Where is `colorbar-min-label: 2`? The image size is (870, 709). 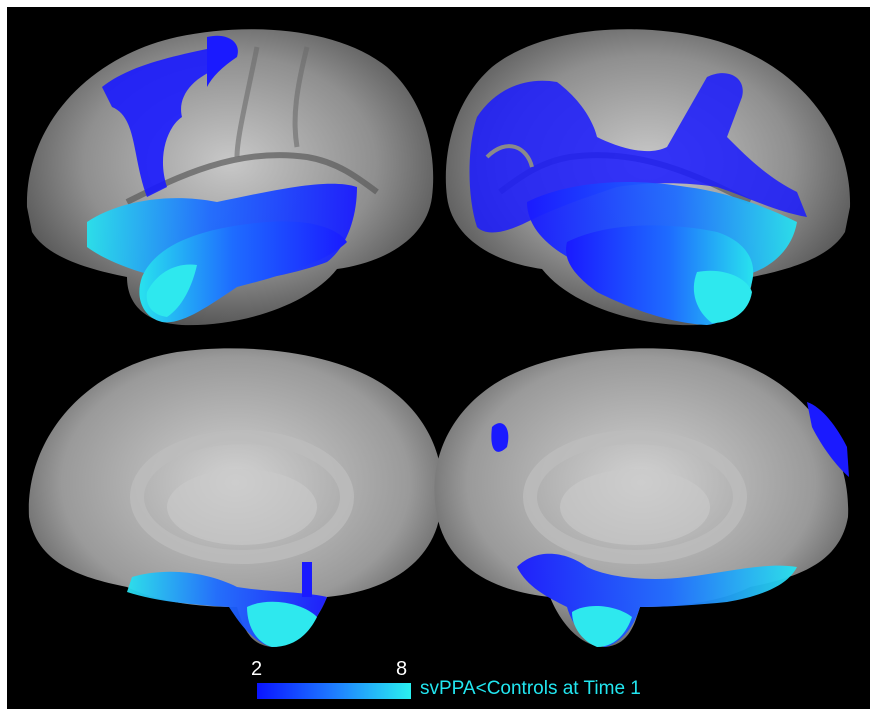
colorbar-min-label: 2 is located at coordinates (257, 669).